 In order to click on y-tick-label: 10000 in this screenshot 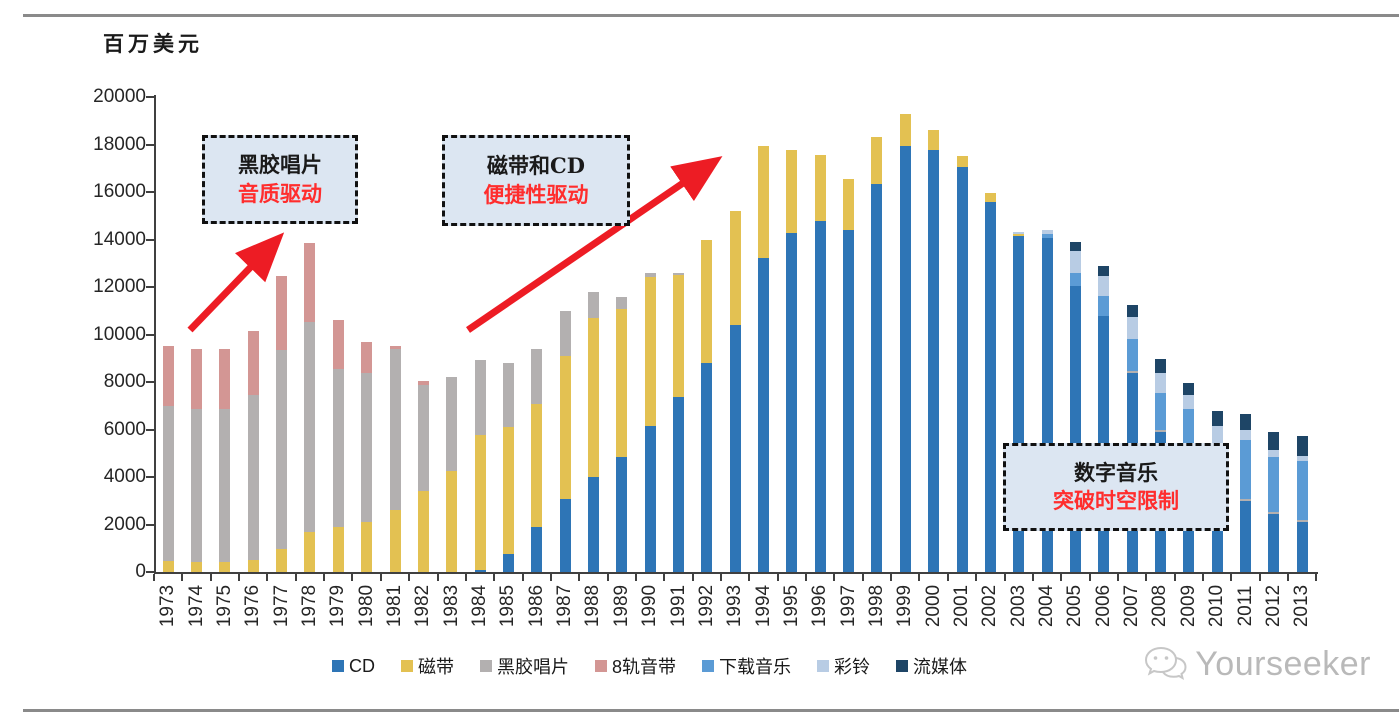, I will do `click(119, 334)`.